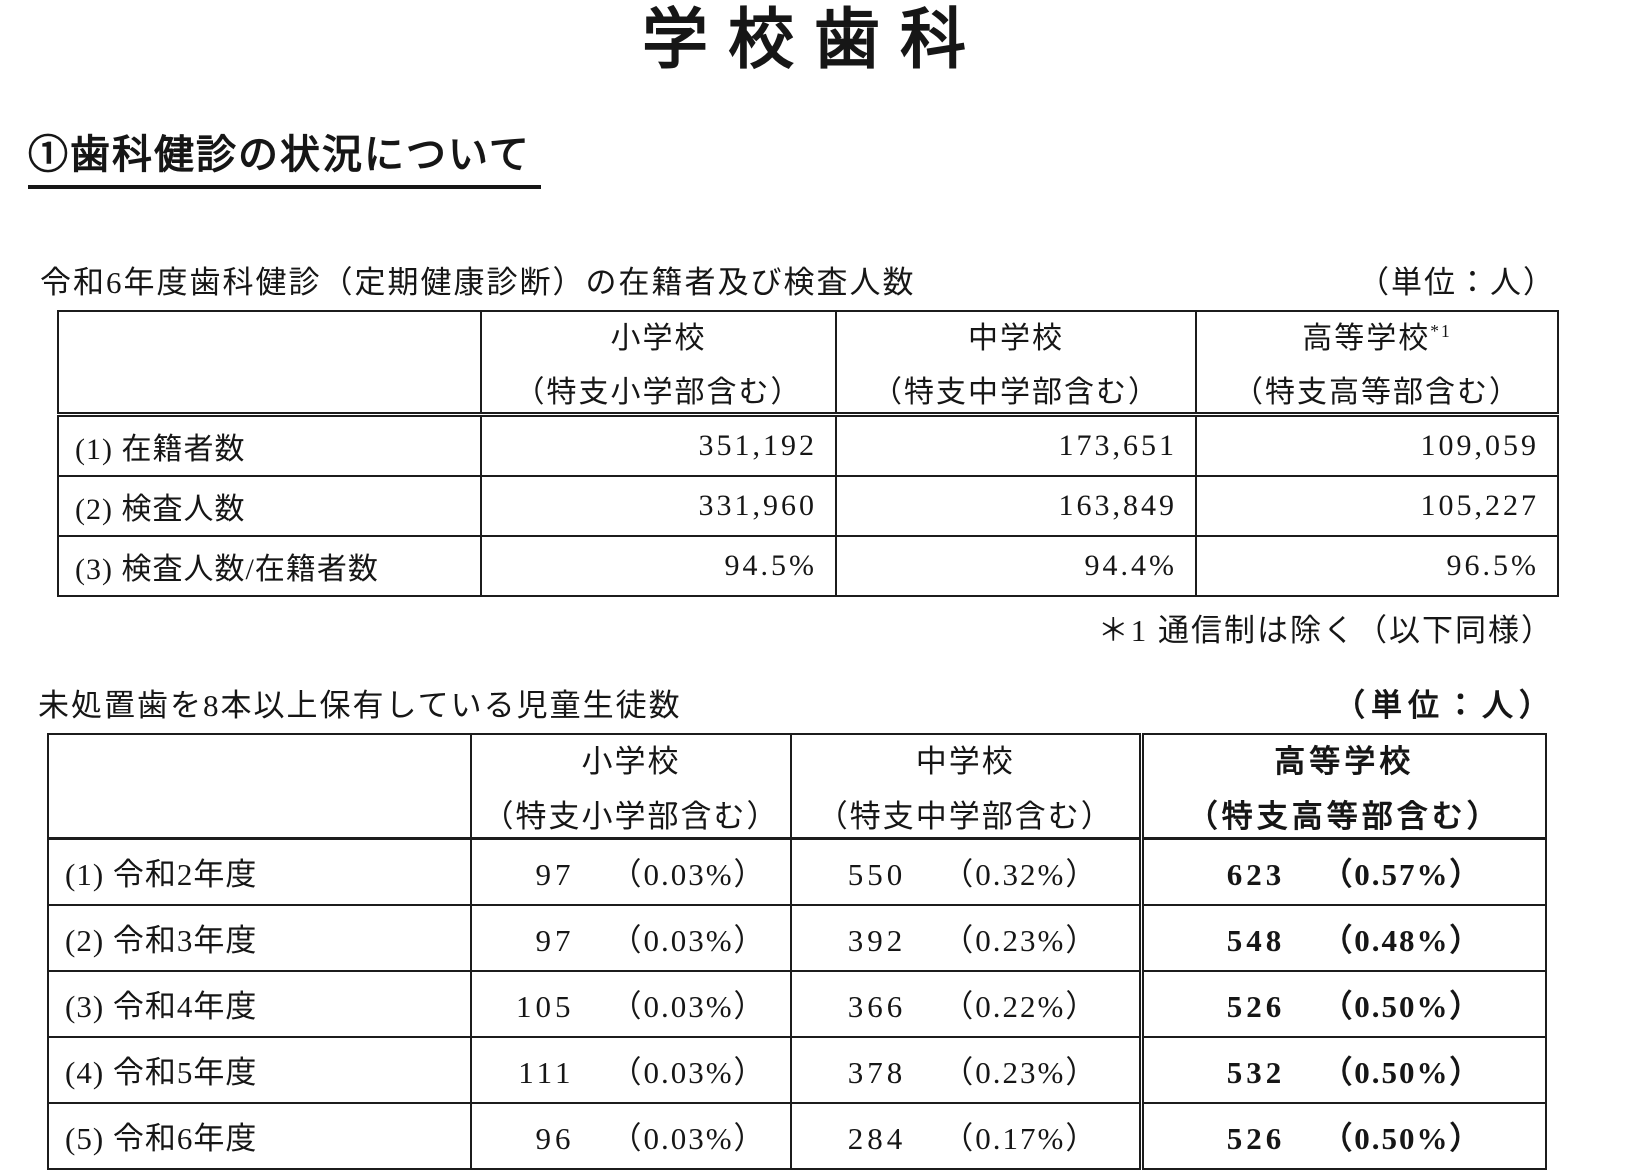 The image size is (1628, 1170). I want to click on count-value: 532, so click(1256, 1073).